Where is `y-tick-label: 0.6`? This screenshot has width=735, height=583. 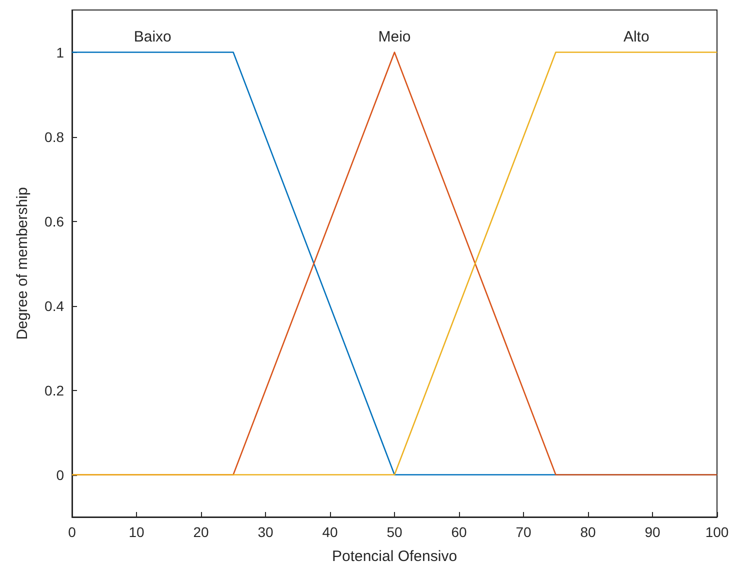 y-tick-label: 0.6 is located at coordinates (54, 221).